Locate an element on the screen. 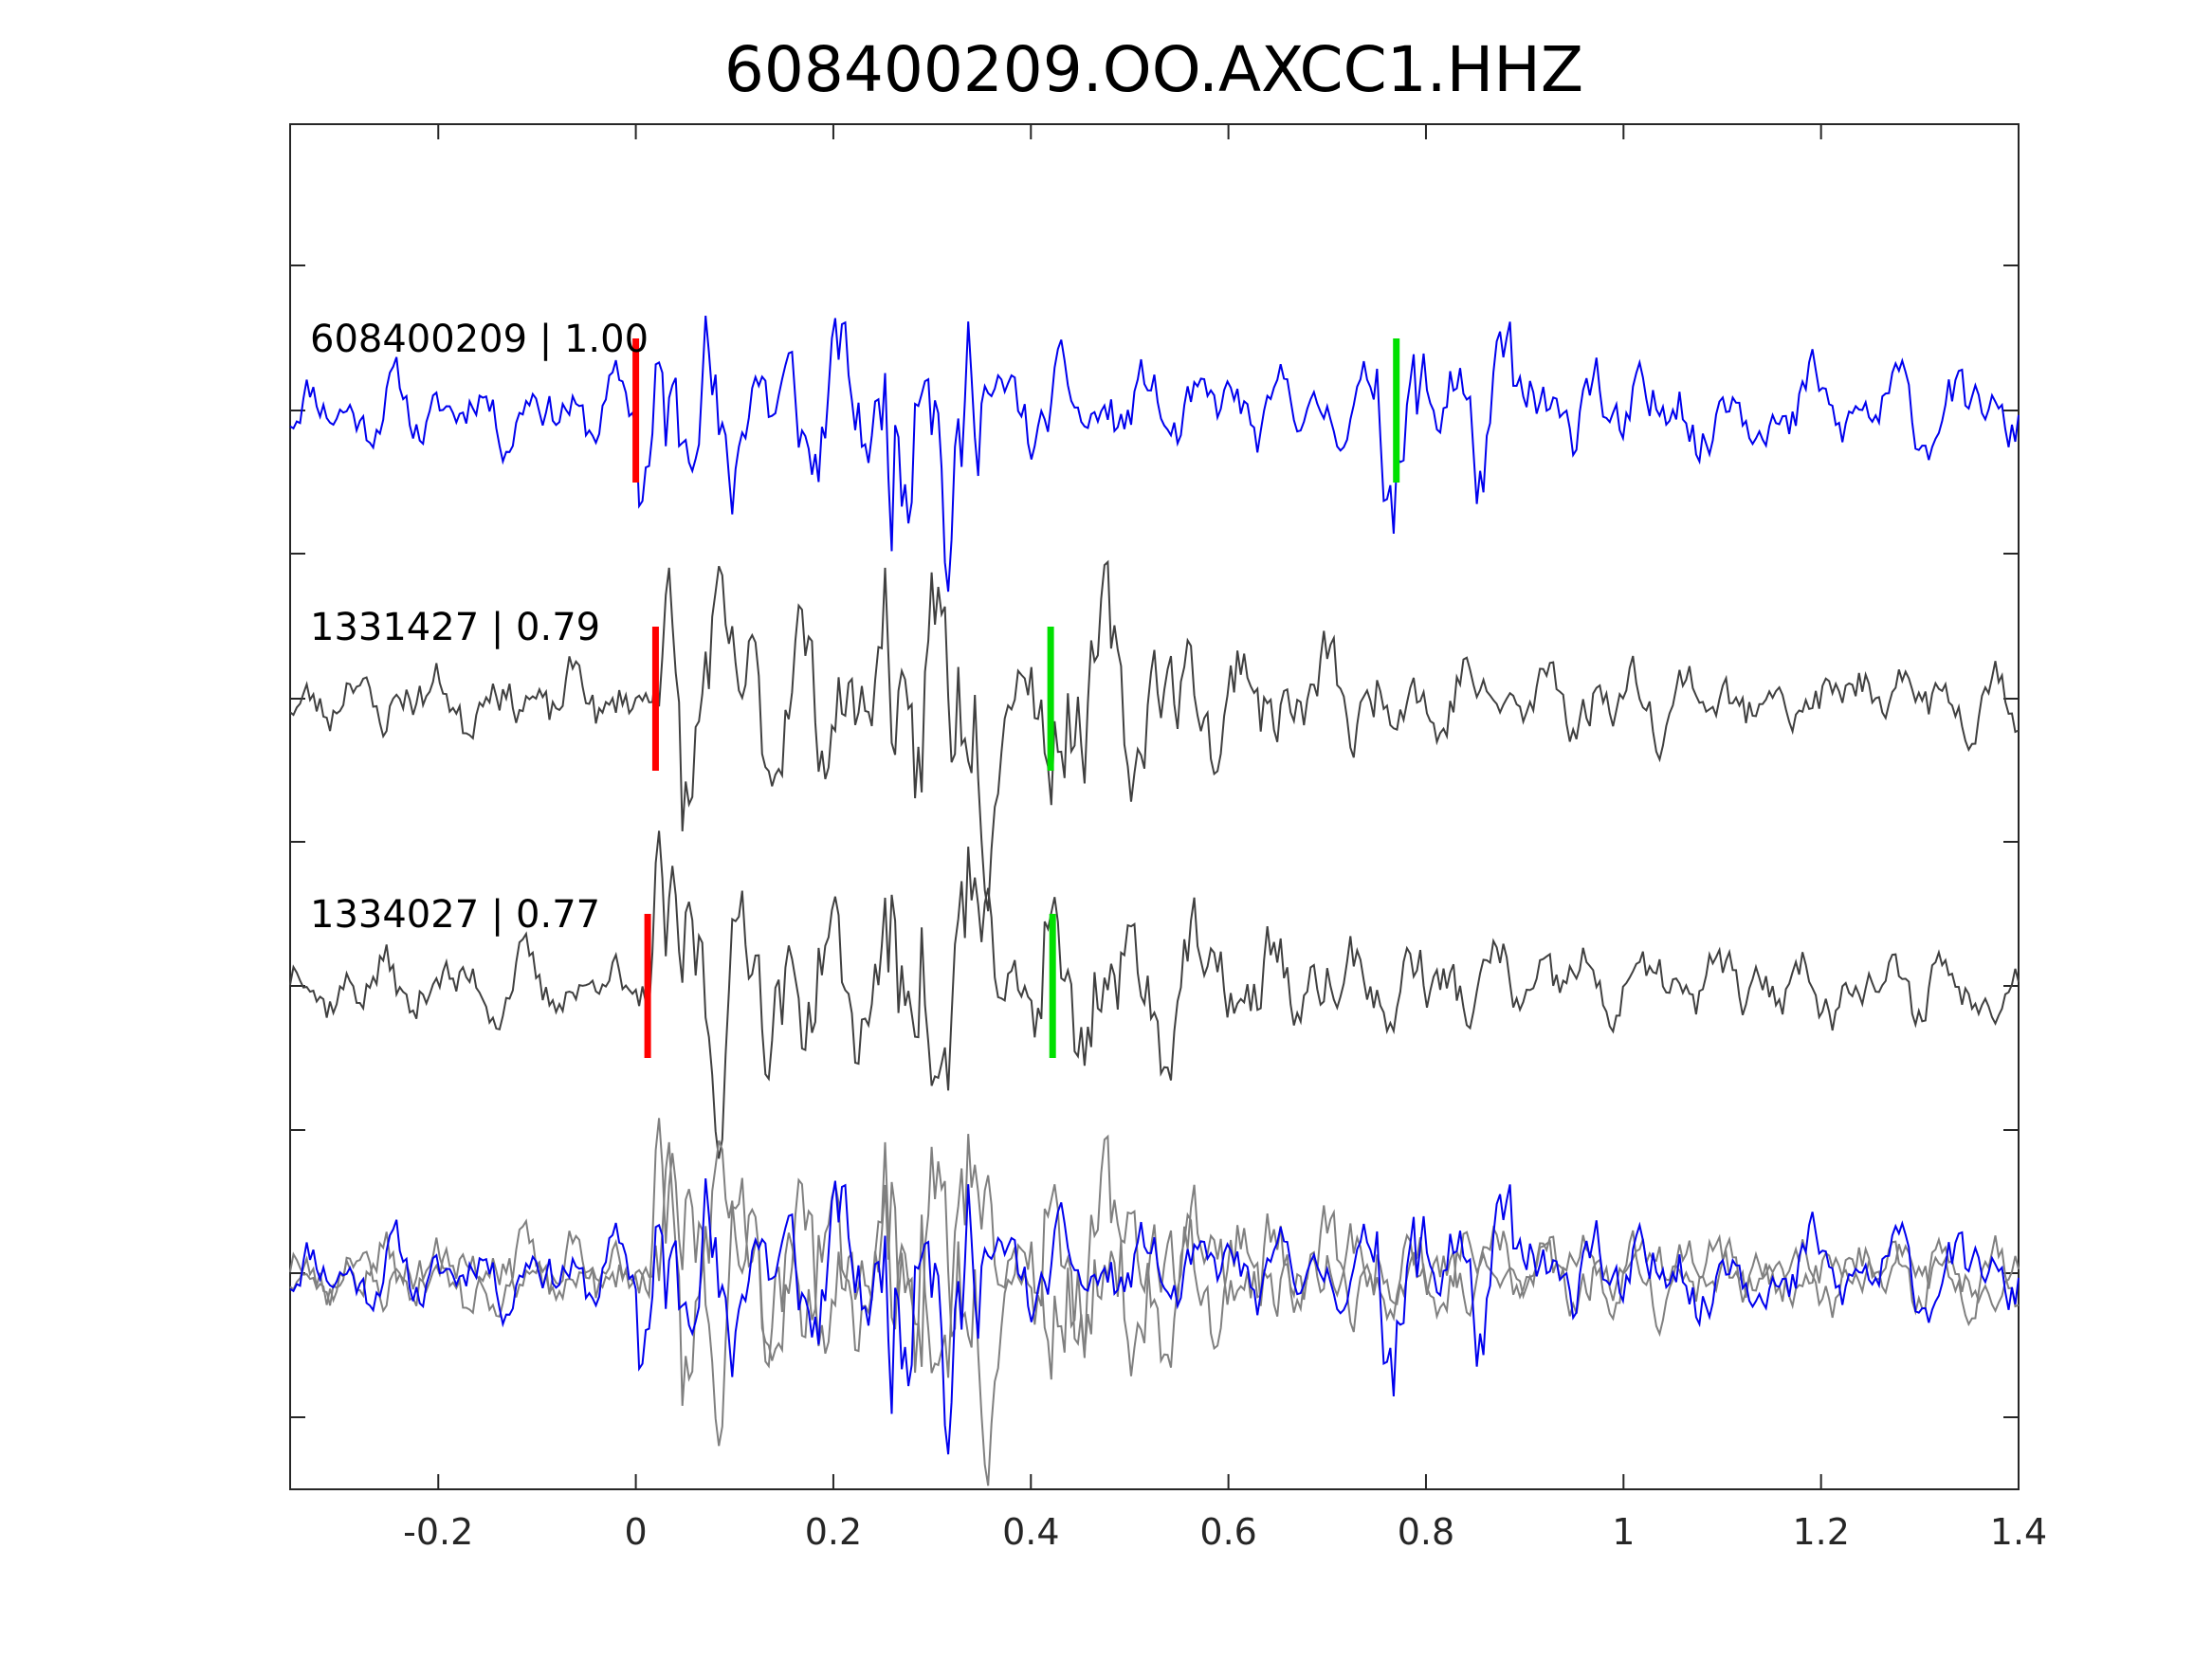 Image resolution: width=2212 pixels, height=1659 pixels. trace-label: 608400209 | 1.00 is located at coordinates (479, 339).